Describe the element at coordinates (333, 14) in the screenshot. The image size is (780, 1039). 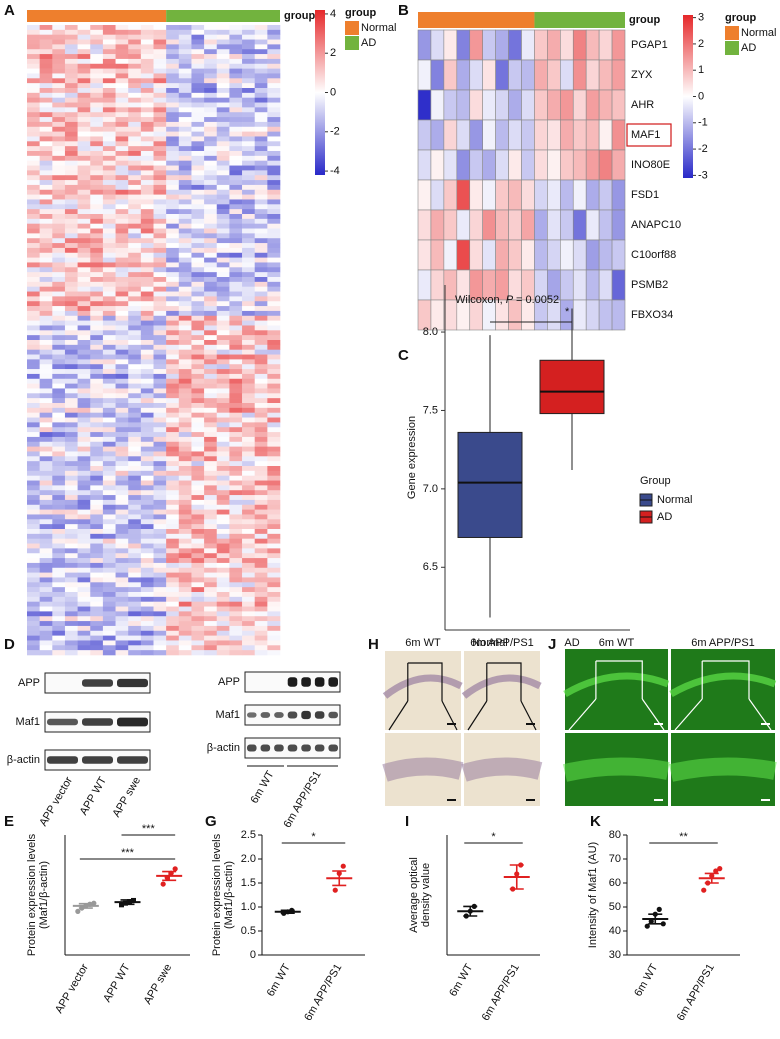
I see `colorbar-label: 4` at that location.